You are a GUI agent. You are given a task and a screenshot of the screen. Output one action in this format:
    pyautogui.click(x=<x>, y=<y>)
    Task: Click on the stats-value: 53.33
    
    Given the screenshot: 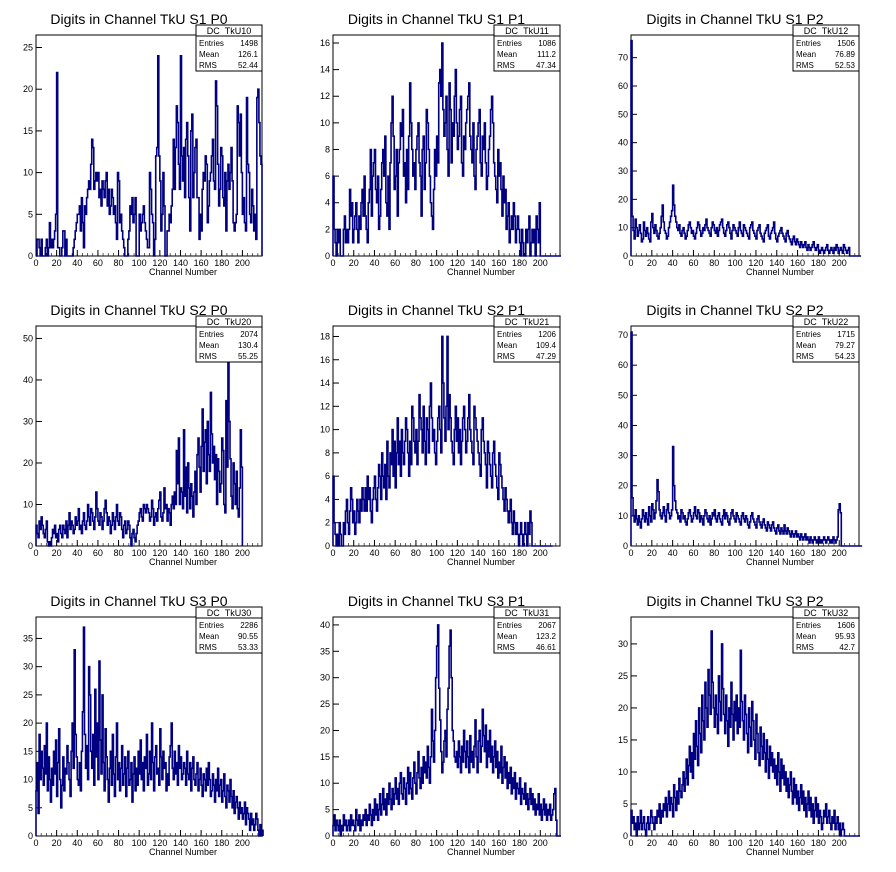 What is the action you would take?
    pyautogui.click(x=248, y=647)
    